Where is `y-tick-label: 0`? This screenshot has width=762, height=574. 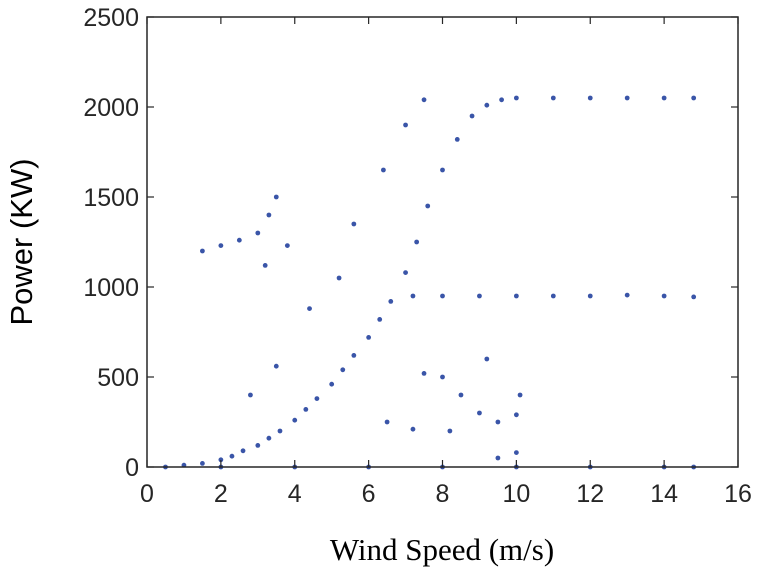 y-tick-label: 0 is located at coordinates (132, 468).